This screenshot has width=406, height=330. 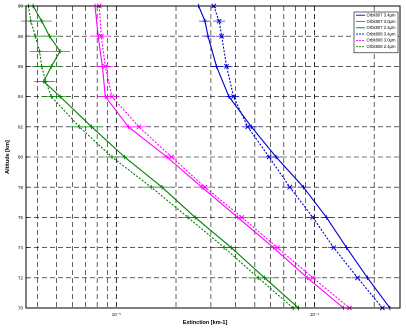 What do you see at coordinates (21, 187) in the screenshot?
I see `y-tick-label: 78` at bounding box center [21, 187].